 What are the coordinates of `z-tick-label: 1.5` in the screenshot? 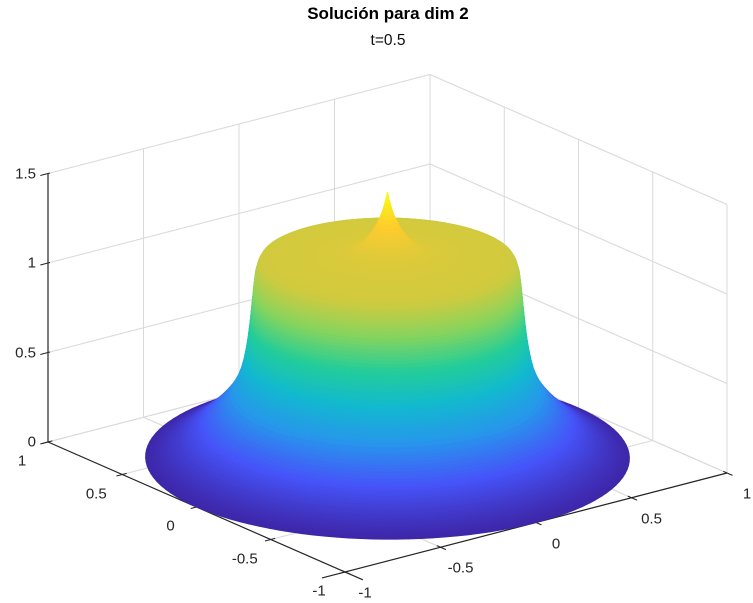 It's located at (25, 173).